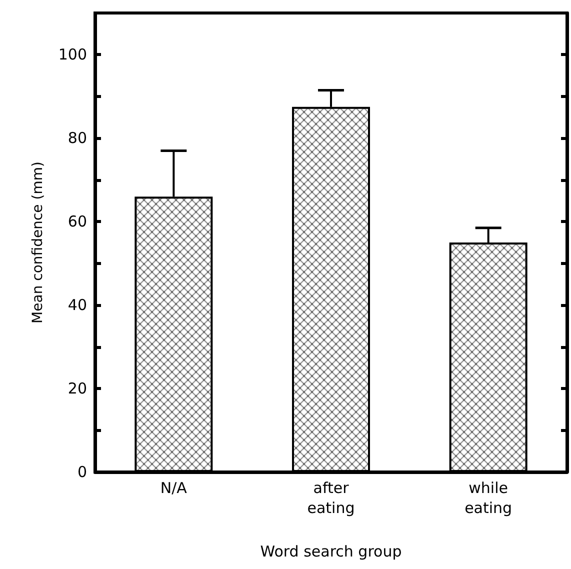  Describe the element at coordinates (331, 498) in the screenshot. I see `x-tick-label: after eating` at that location.